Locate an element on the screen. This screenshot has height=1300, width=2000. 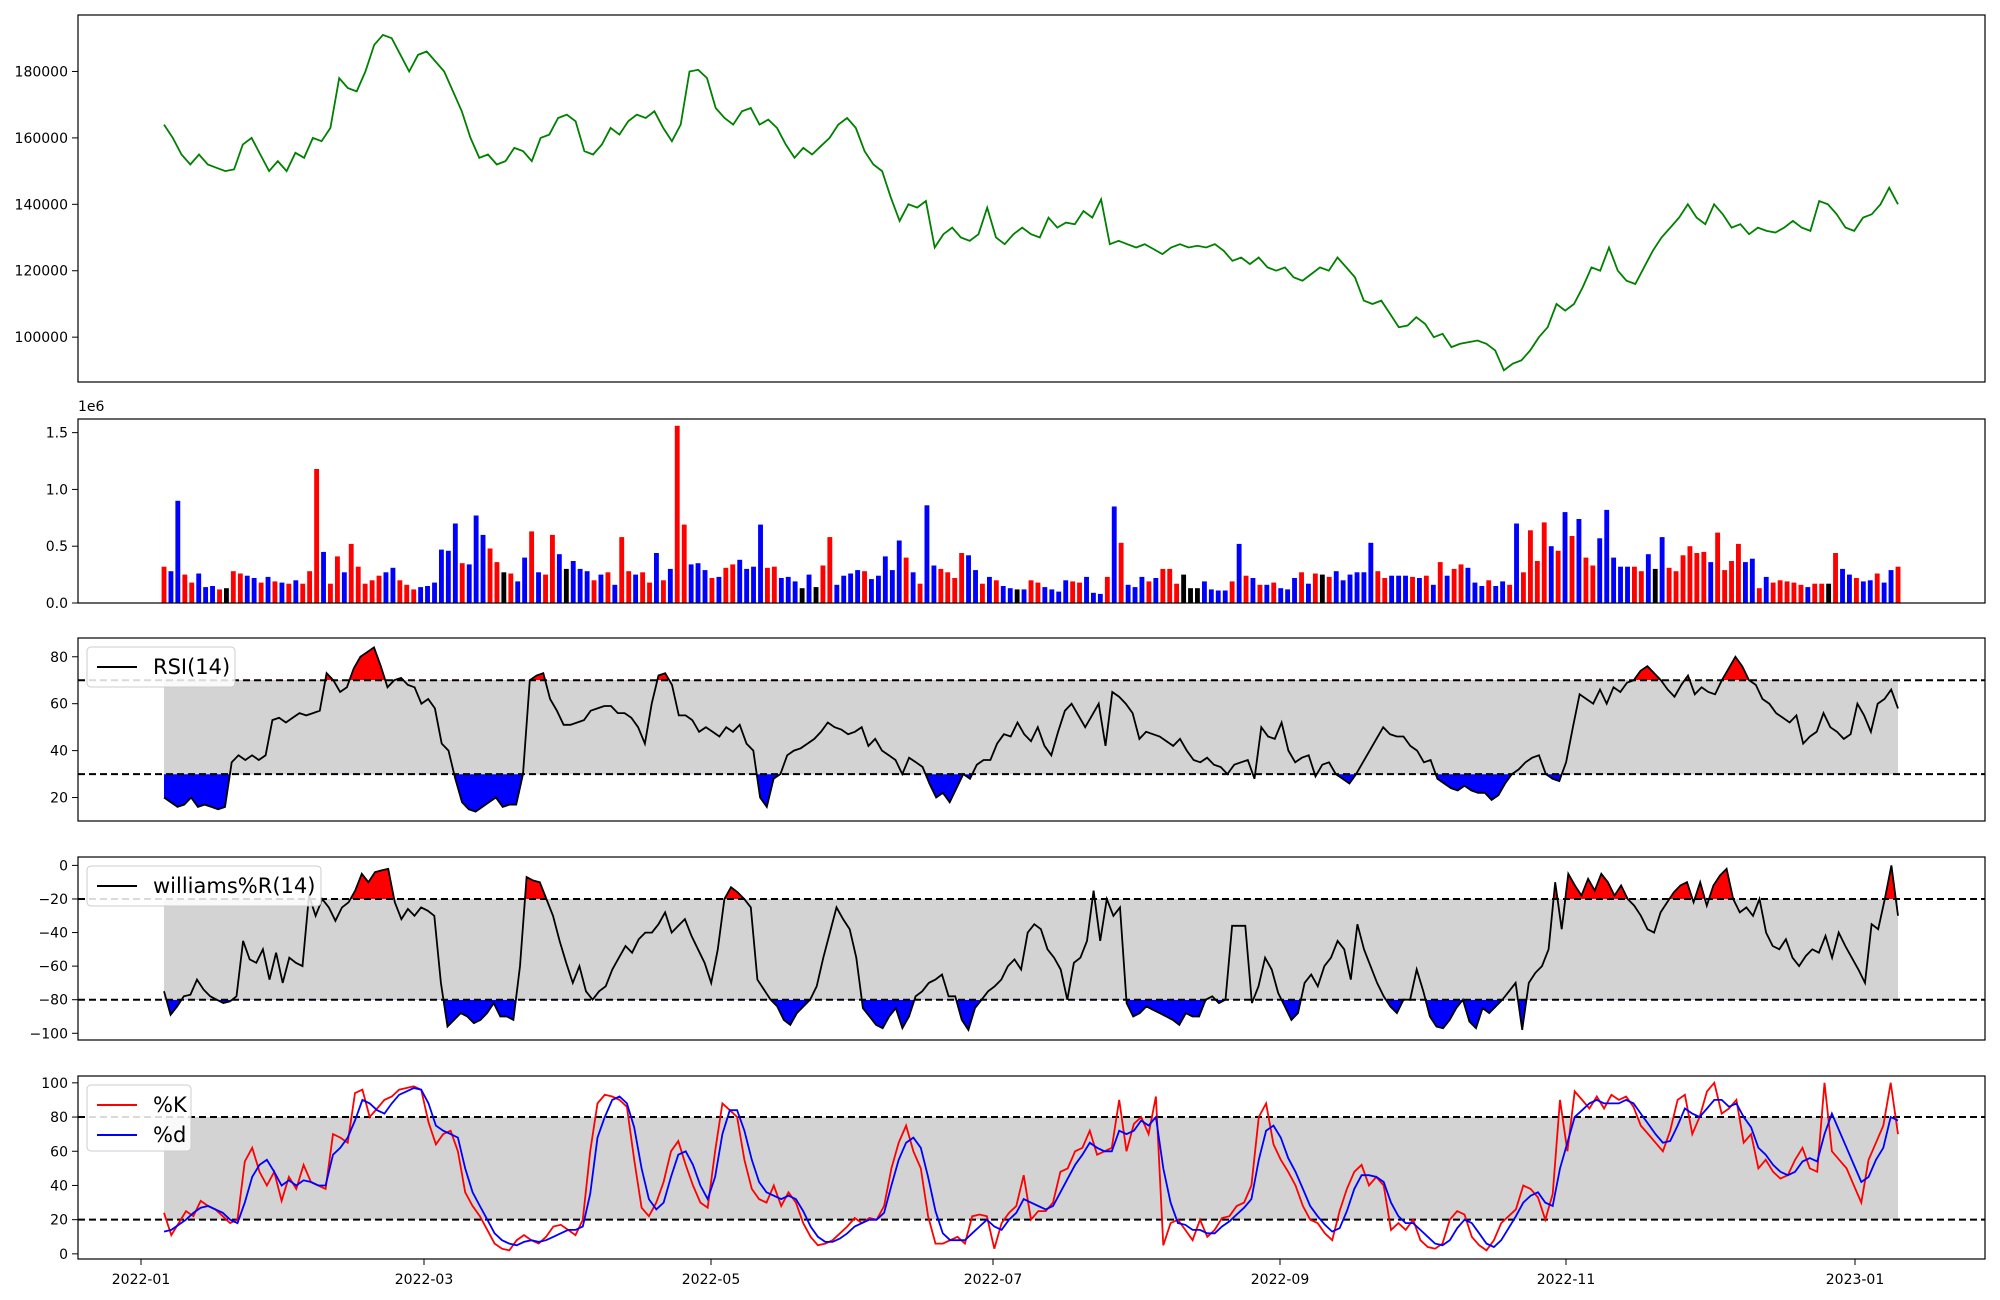
ytick-label: −100 is located at coordinates (49, 1034).